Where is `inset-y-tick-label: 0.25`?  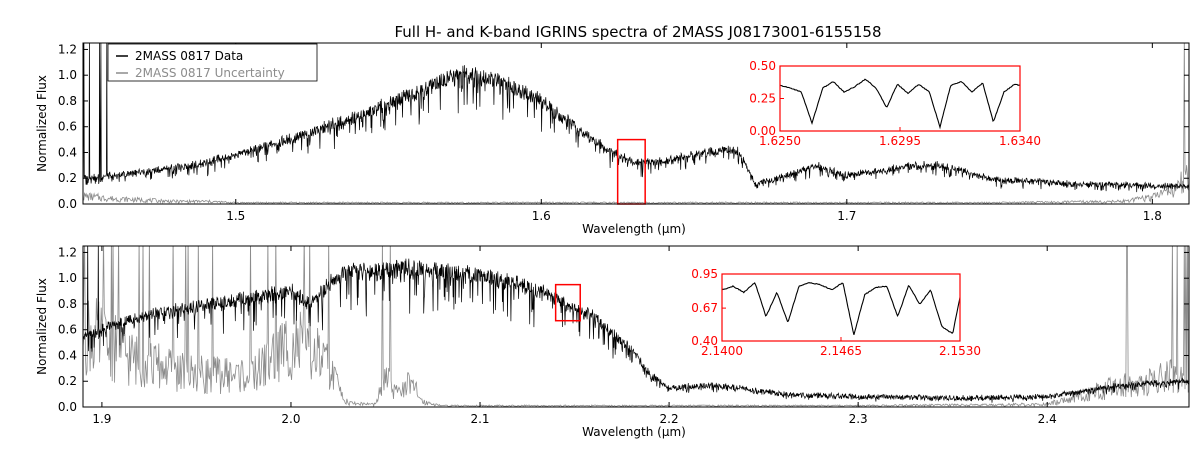 inset-y-tick-label: 0.25 is located at coordinates (762, 99).